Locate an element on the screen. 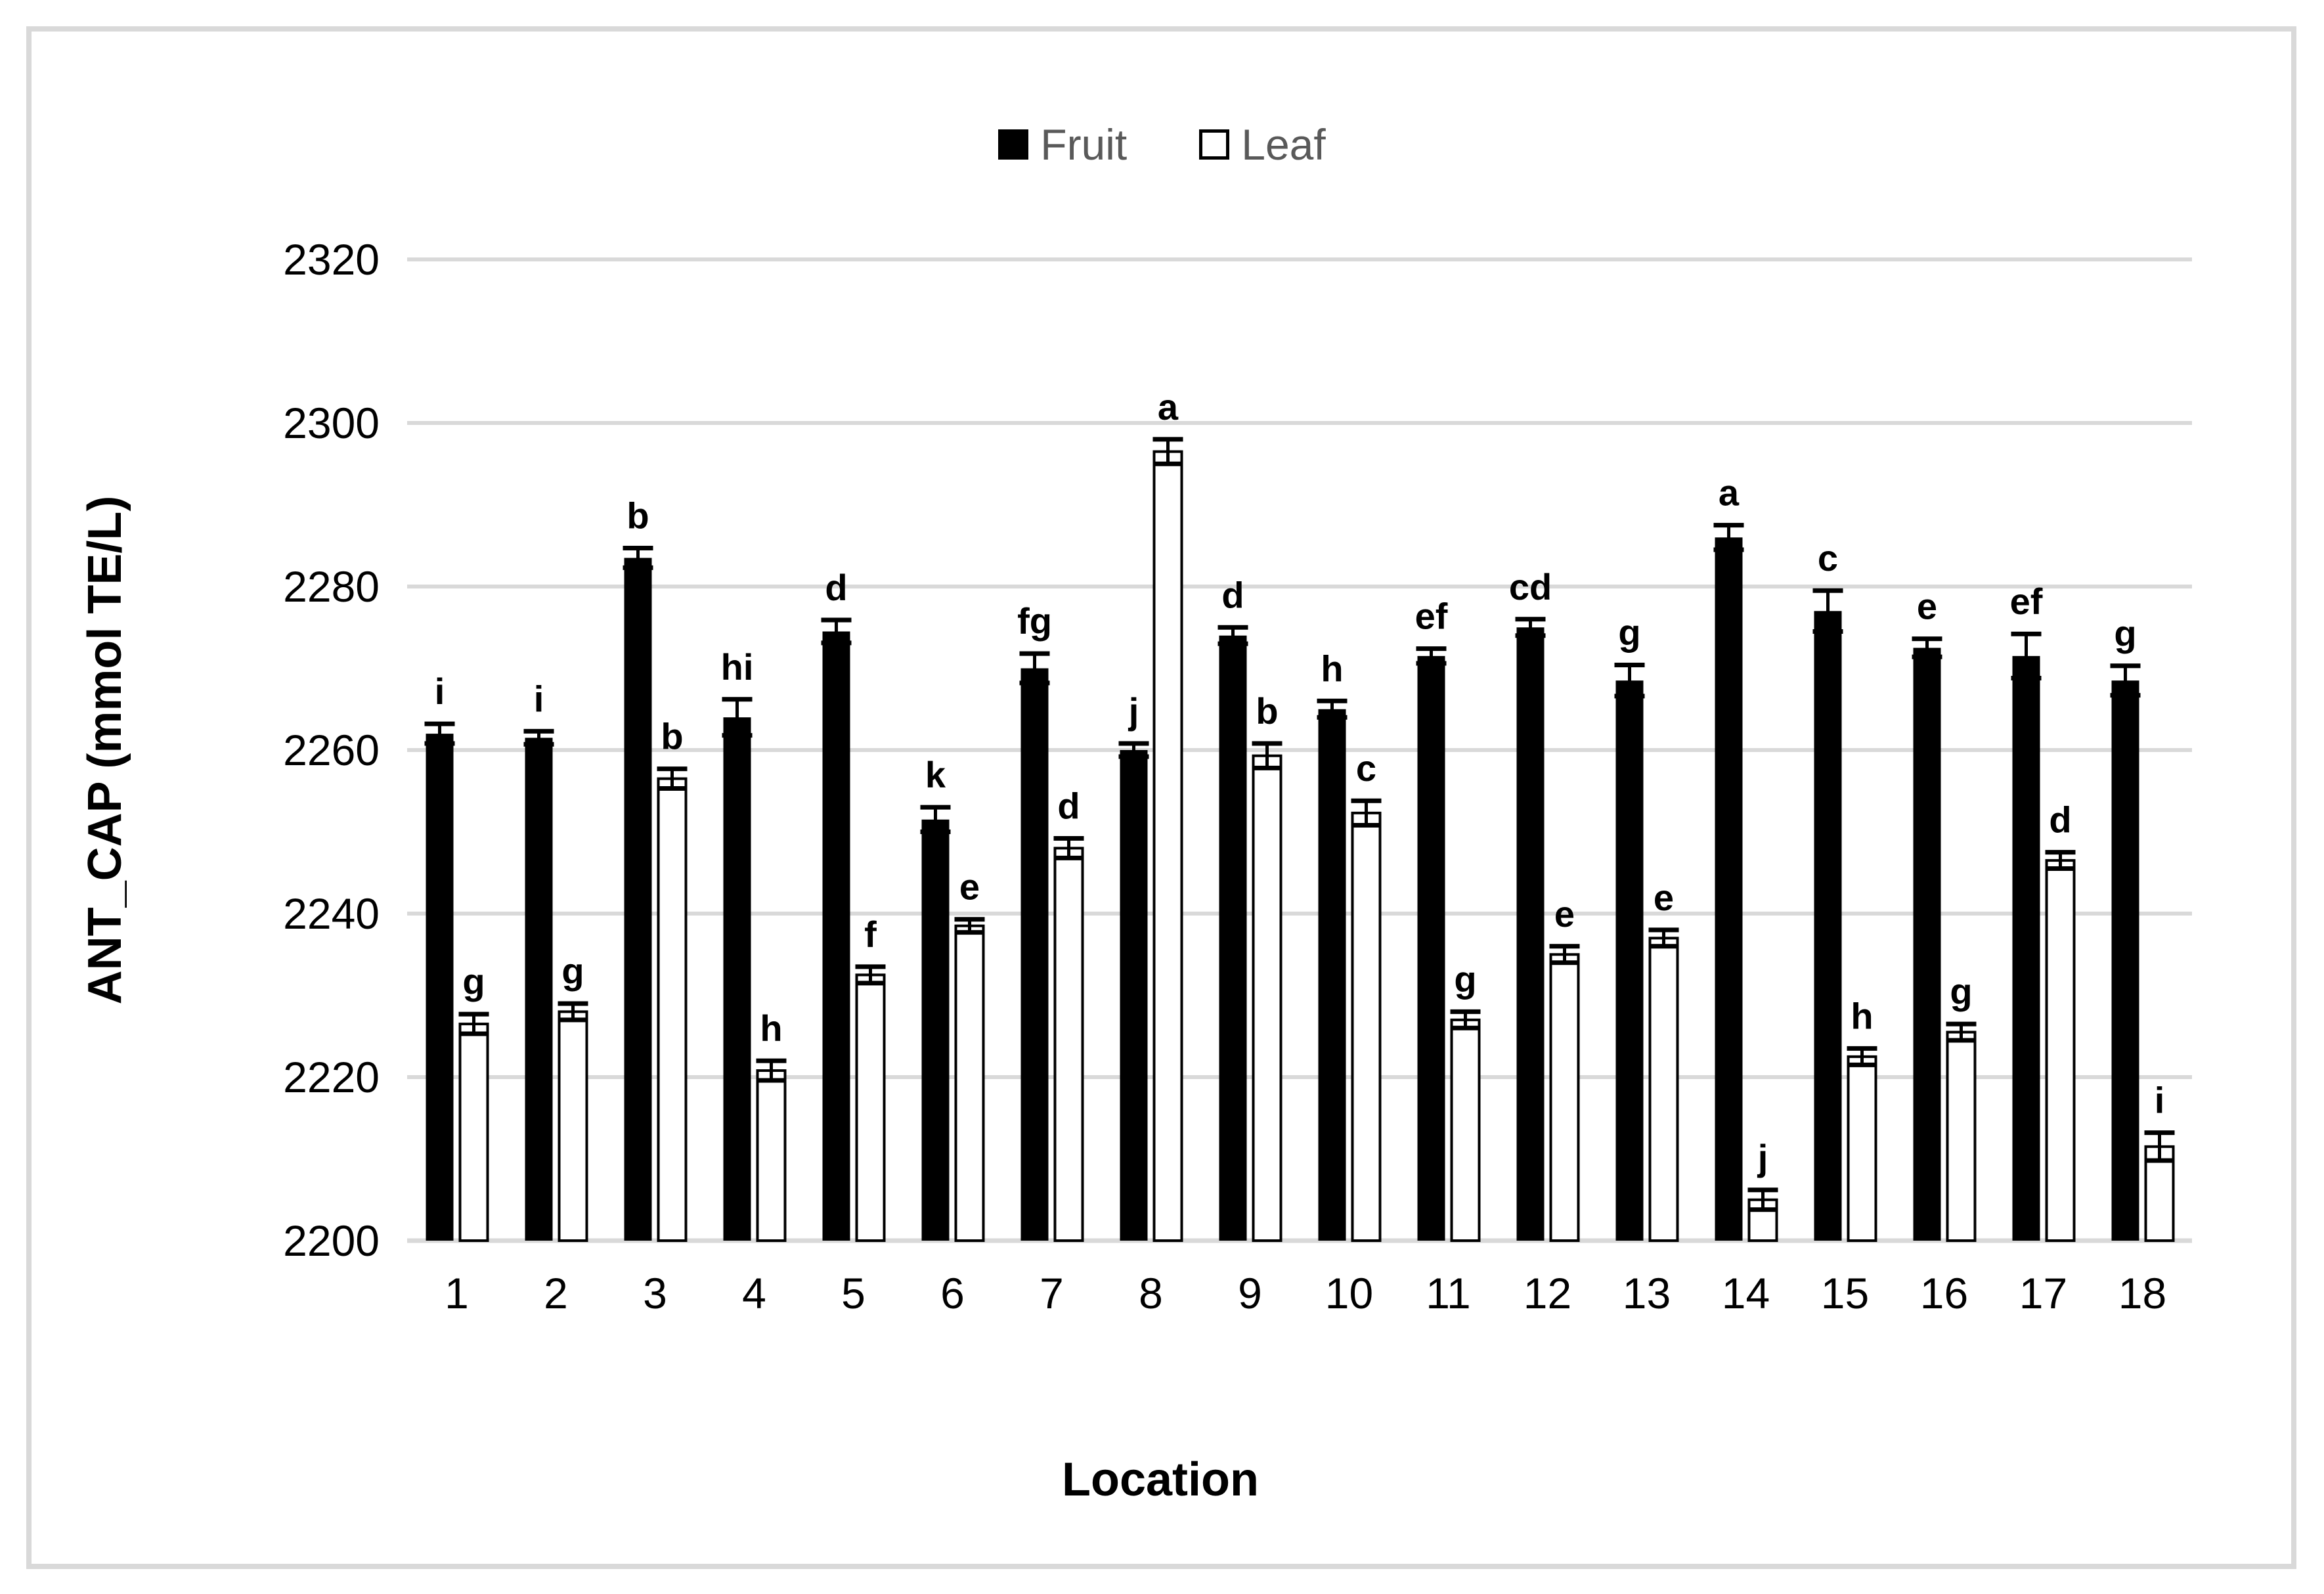  x-tick-14: 14 is located at coordinates (1746, 1293).